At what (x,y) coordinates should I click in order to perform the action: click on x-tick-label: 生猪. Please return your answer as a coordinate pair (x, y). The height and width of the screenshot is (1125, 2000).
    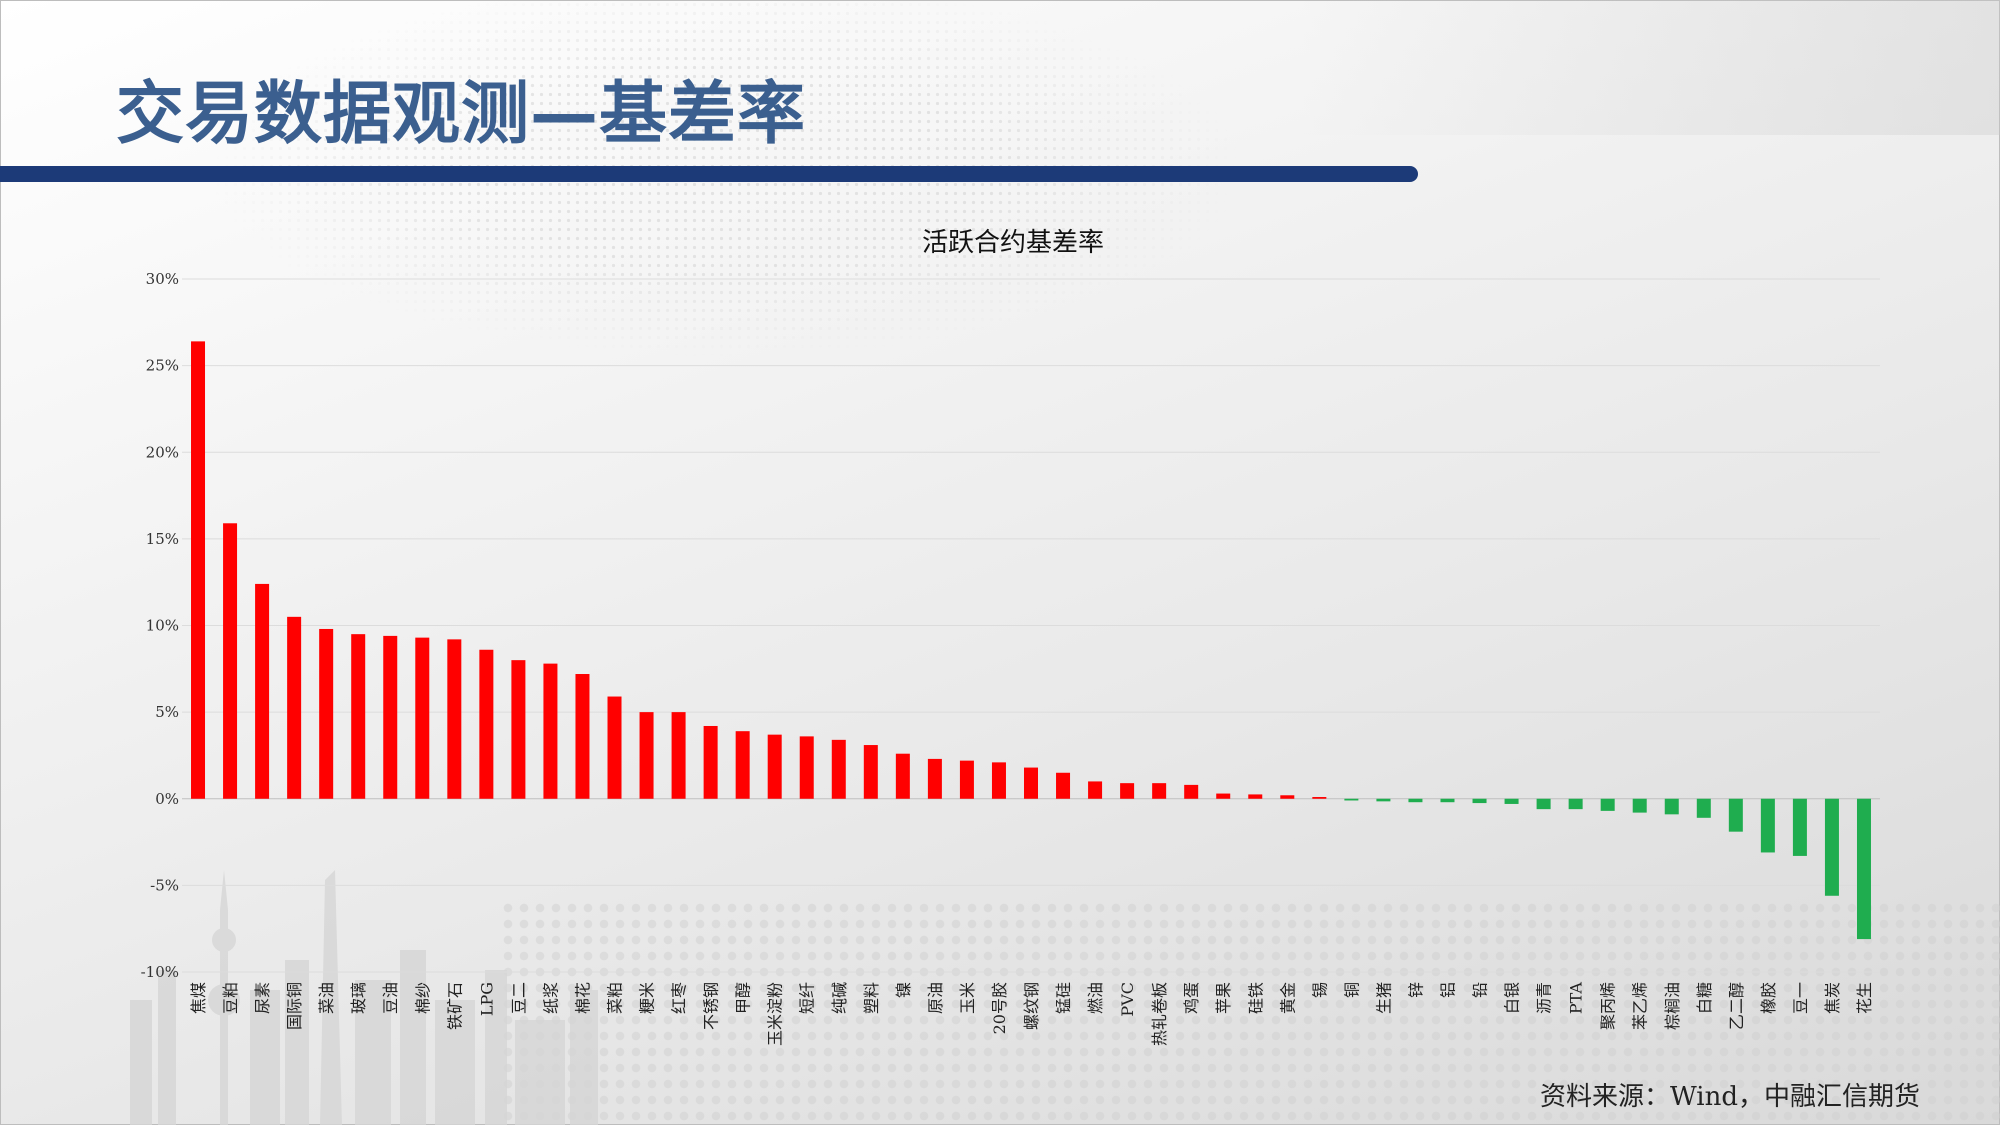
    Looking at the image, I should click on (1383, 998).